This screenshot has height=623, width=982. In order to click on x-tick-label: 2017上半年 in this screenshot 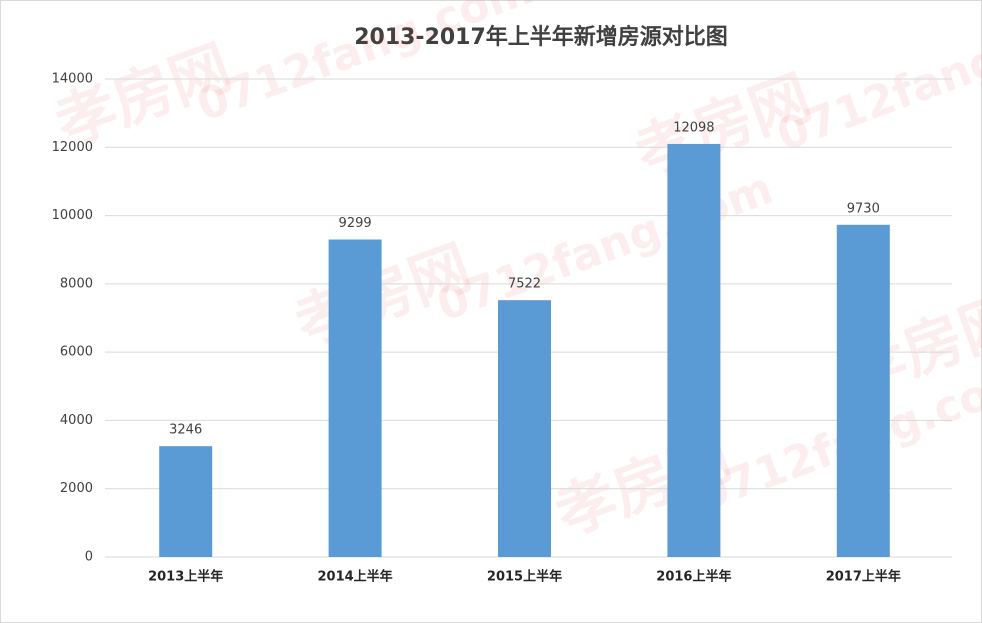, I will do `click(863, 577)`.